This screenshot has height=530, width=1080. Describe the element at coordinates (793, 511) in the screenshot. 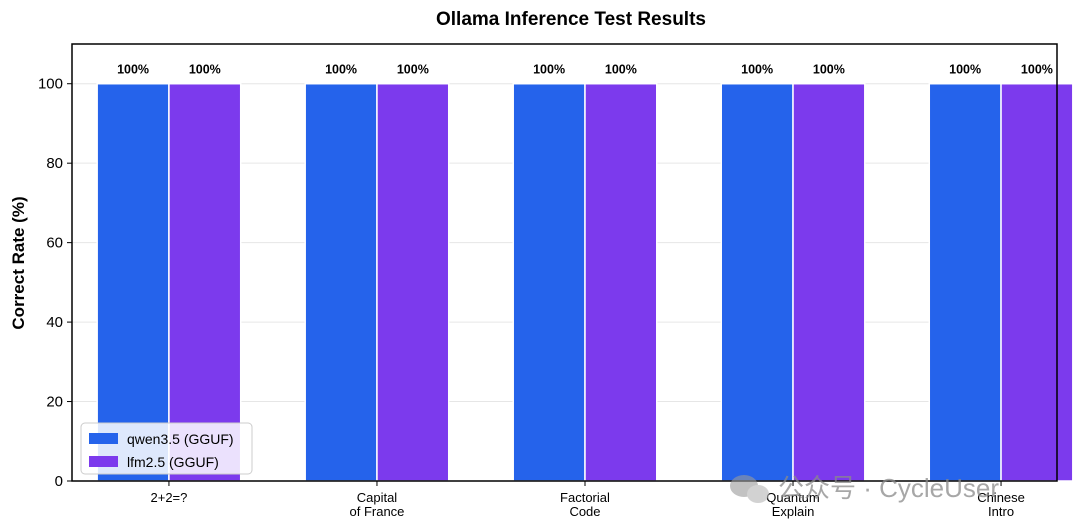

I see `x-tick-label: Explain` at that location.